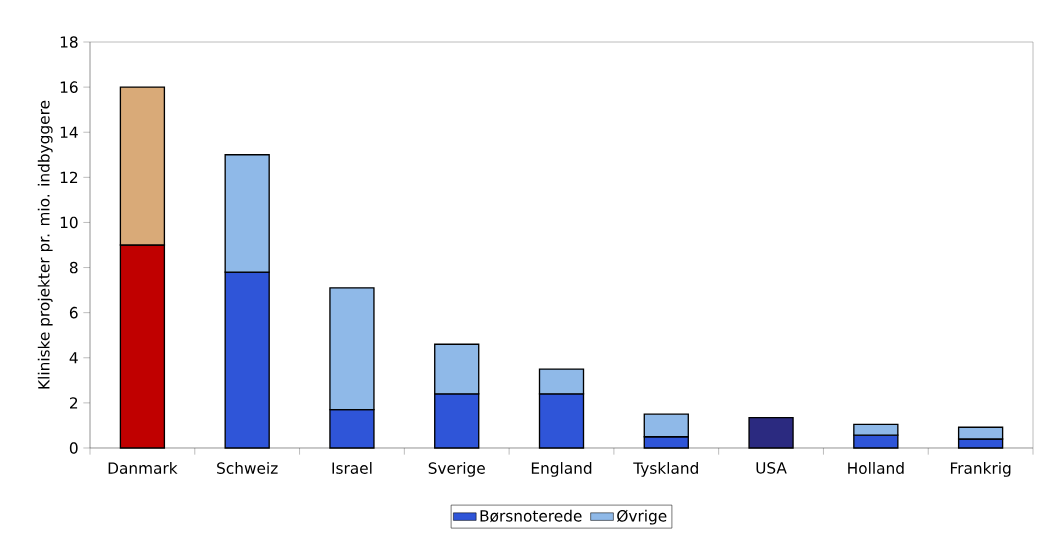  What do you see at coordinates (771, 432) in the screenshot?
I see `bar` at bounding box center [771, 432].